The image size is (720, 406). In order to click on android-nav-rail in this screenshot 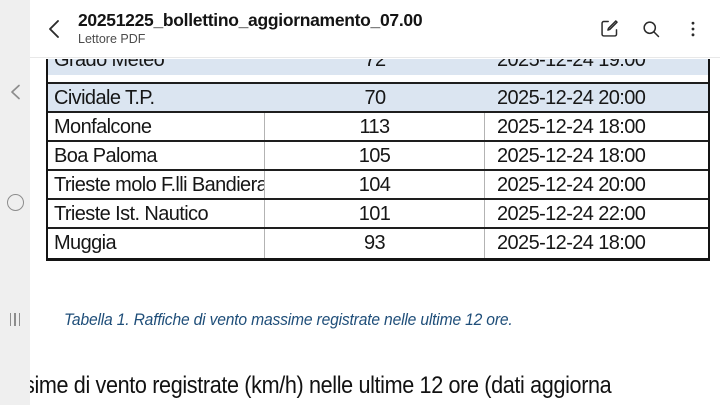, I will do `click(15, 202)`.